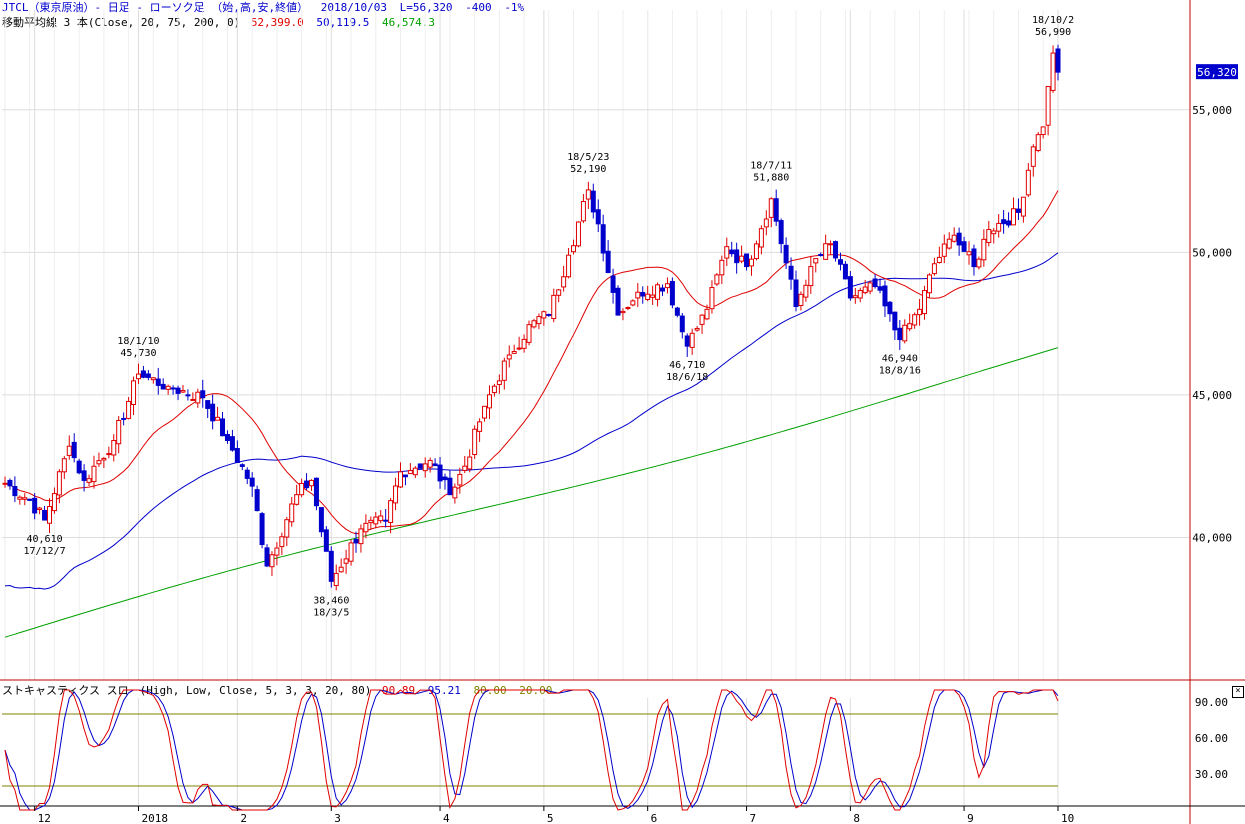  I want to click on annotation-label: 17/12/7, so click(44, 551).